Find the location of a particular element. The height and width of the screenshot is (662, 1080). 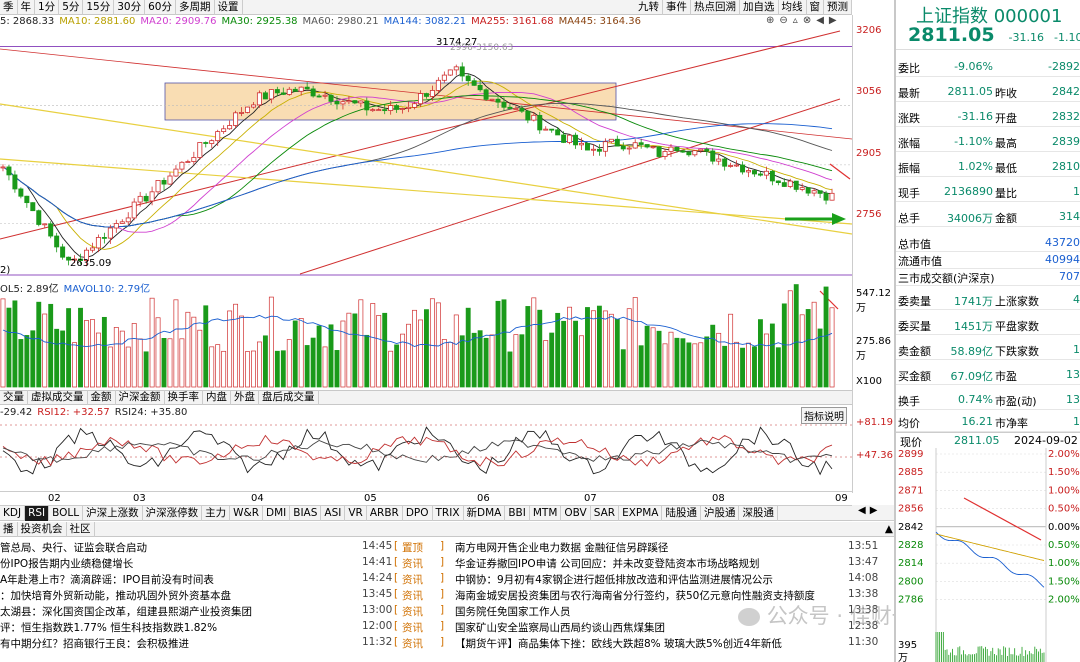

quote-field: 换手 is located at coordinates (909, 401).